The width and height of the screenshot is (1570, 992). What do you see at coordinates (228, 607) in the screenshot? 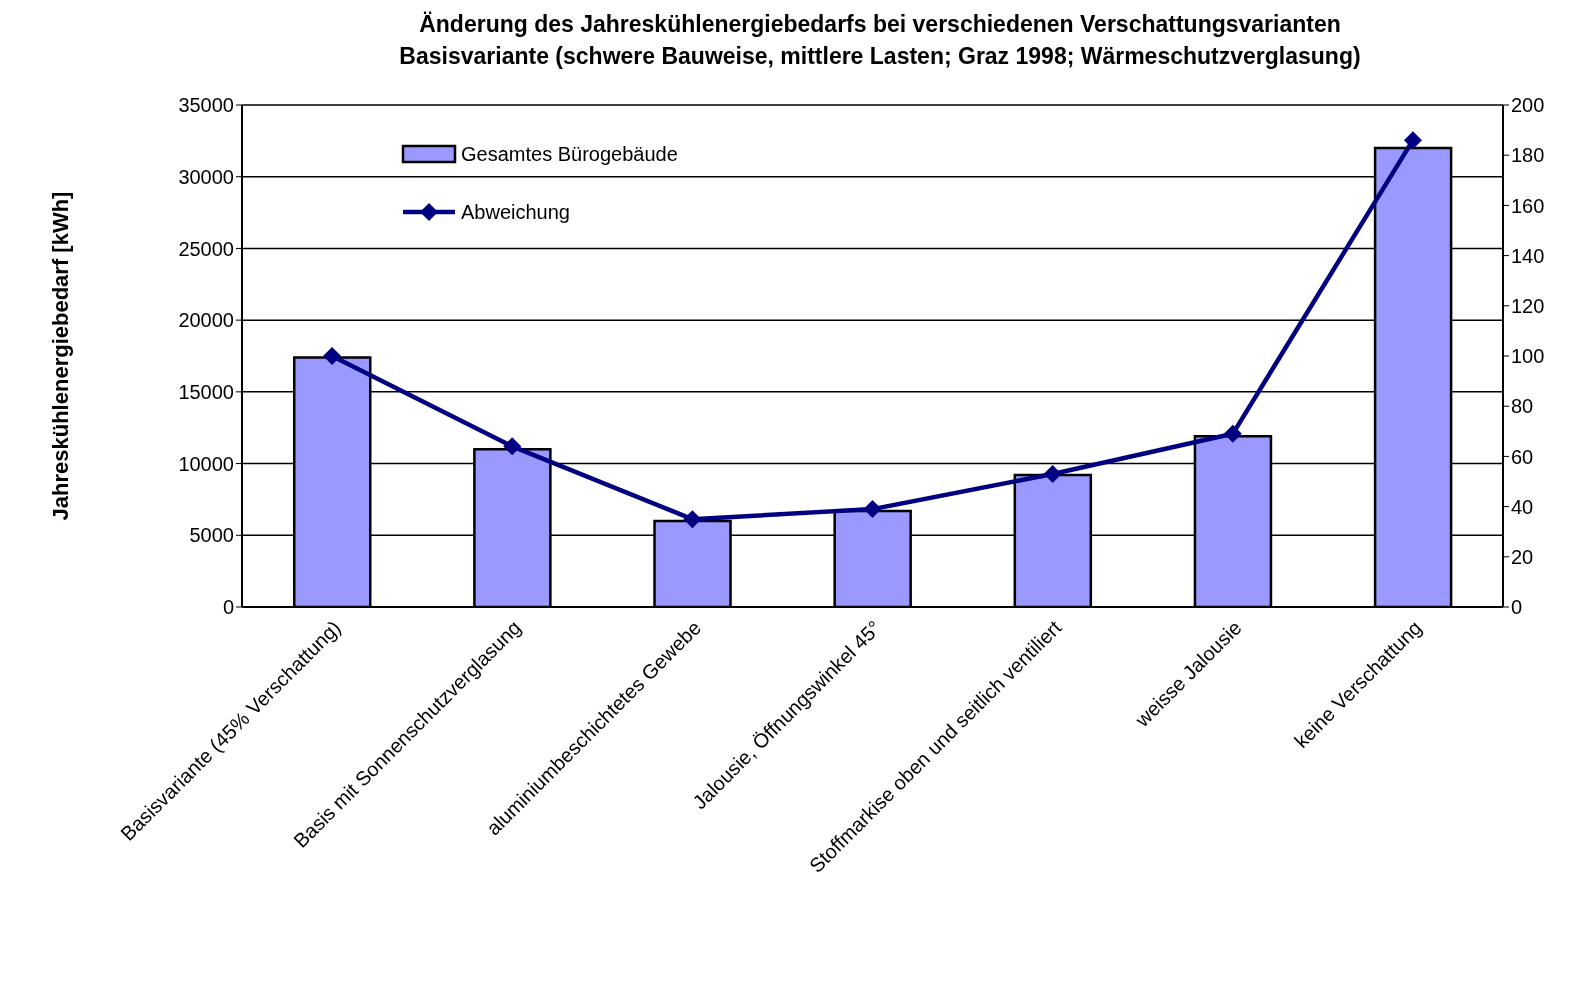
I see `y-tick-label: 0` at bounding box center [228, 607].